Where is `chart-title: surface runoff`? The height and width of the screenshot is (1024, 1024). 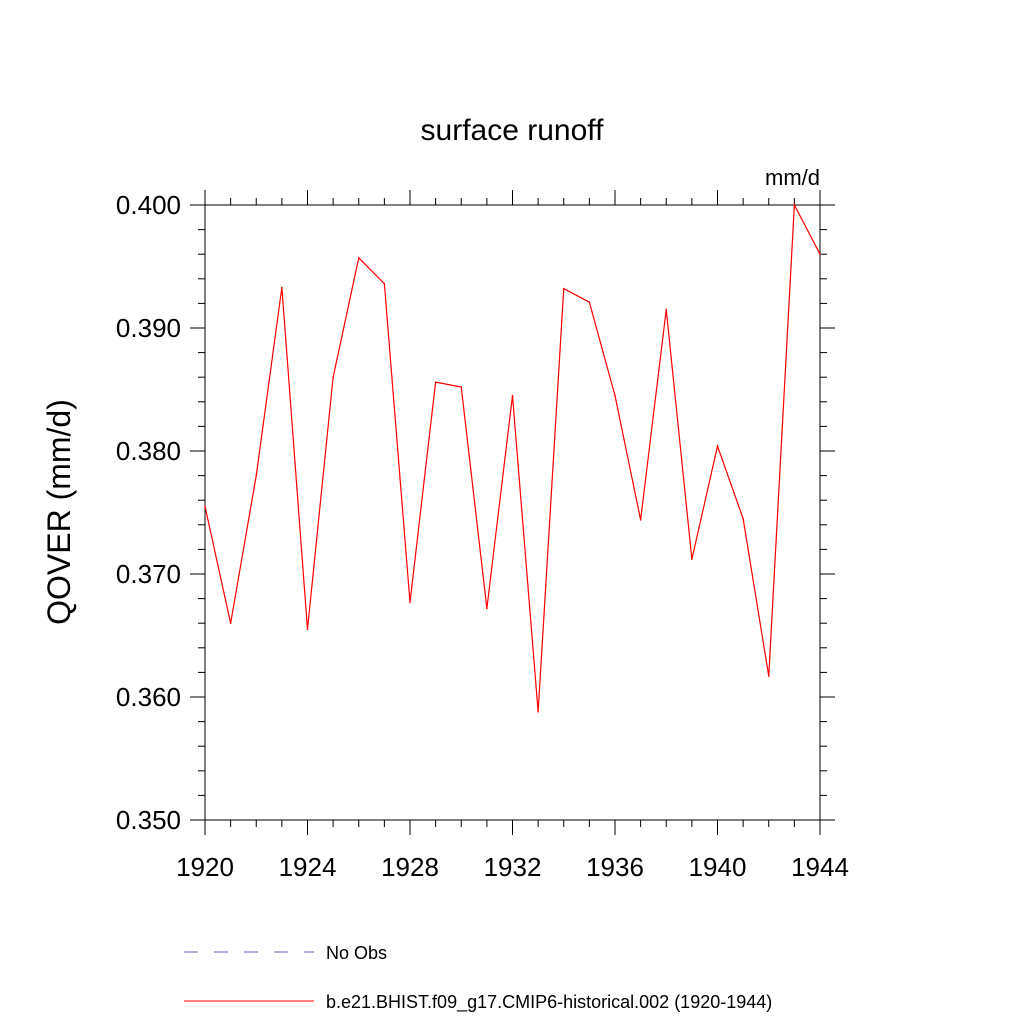
chart-title: surface runoff is located at coordinates (513, 130).